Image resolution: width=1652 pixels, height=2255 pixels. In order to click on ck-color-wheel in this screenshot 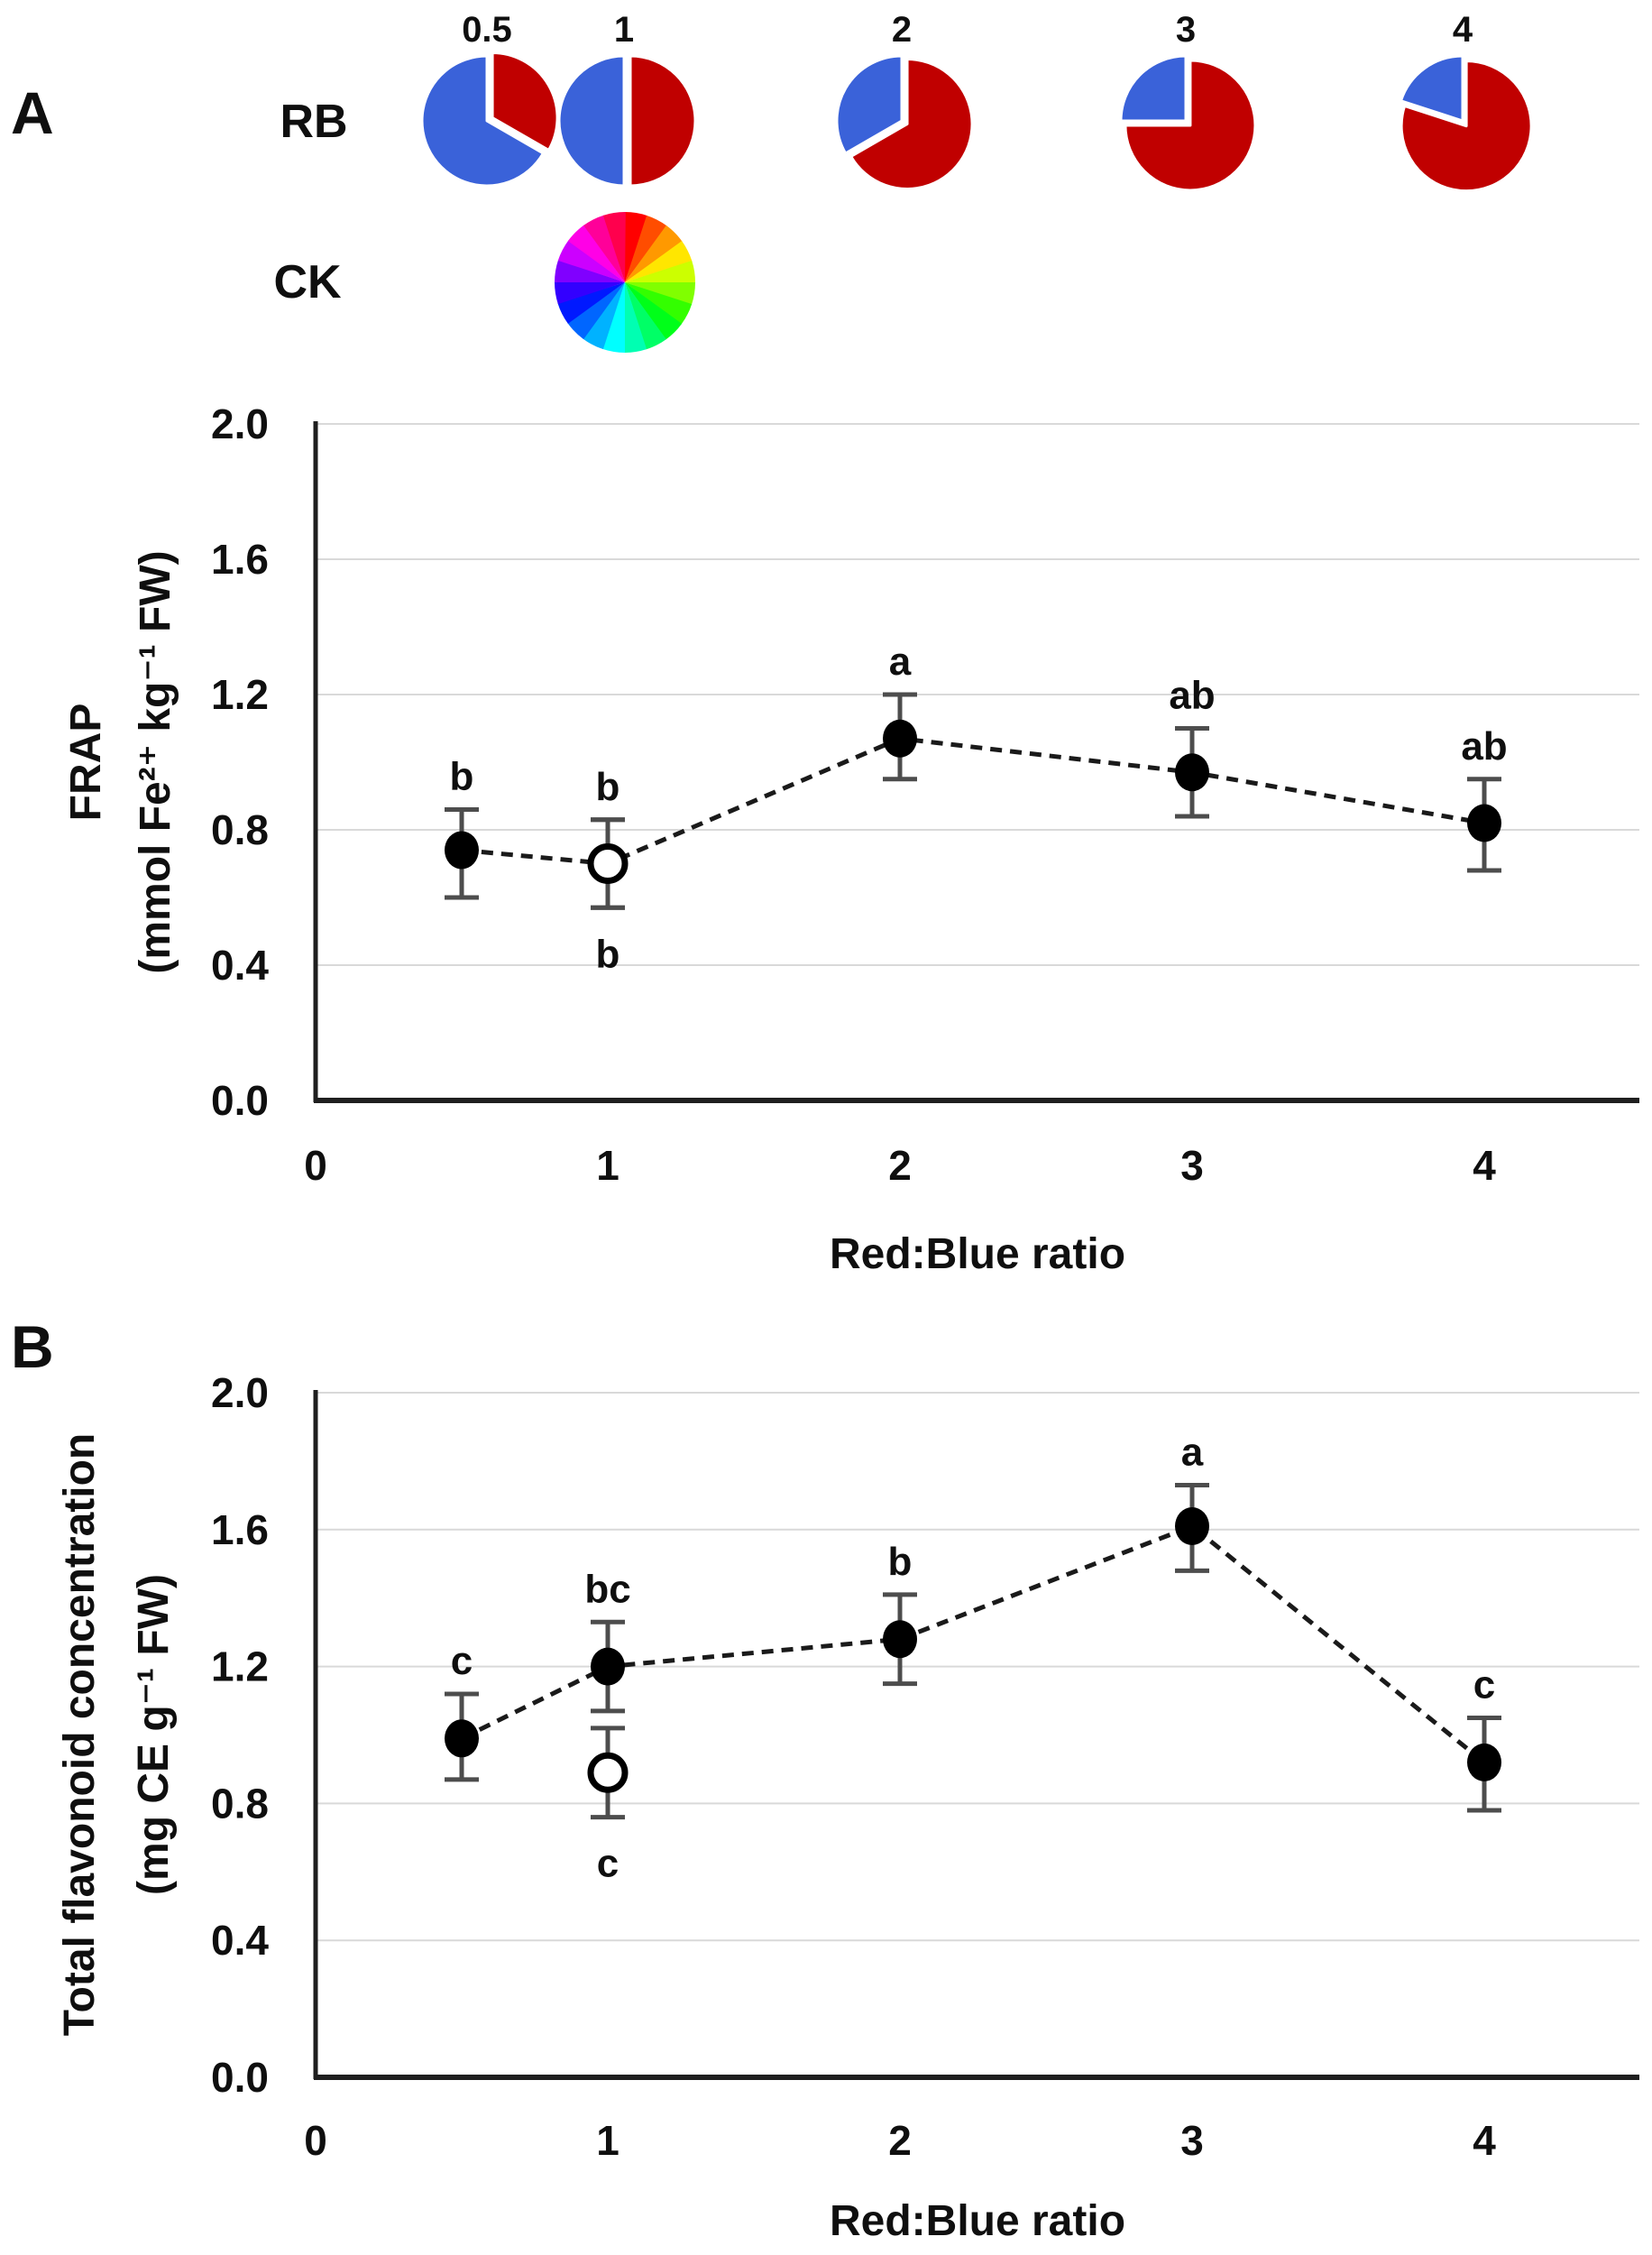, I will do `click(625, 282)`.